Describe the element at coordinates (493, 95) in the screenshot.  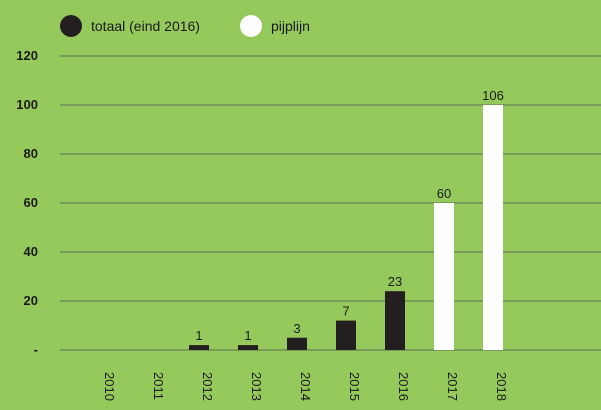
I see `data-label: 106` at that location.